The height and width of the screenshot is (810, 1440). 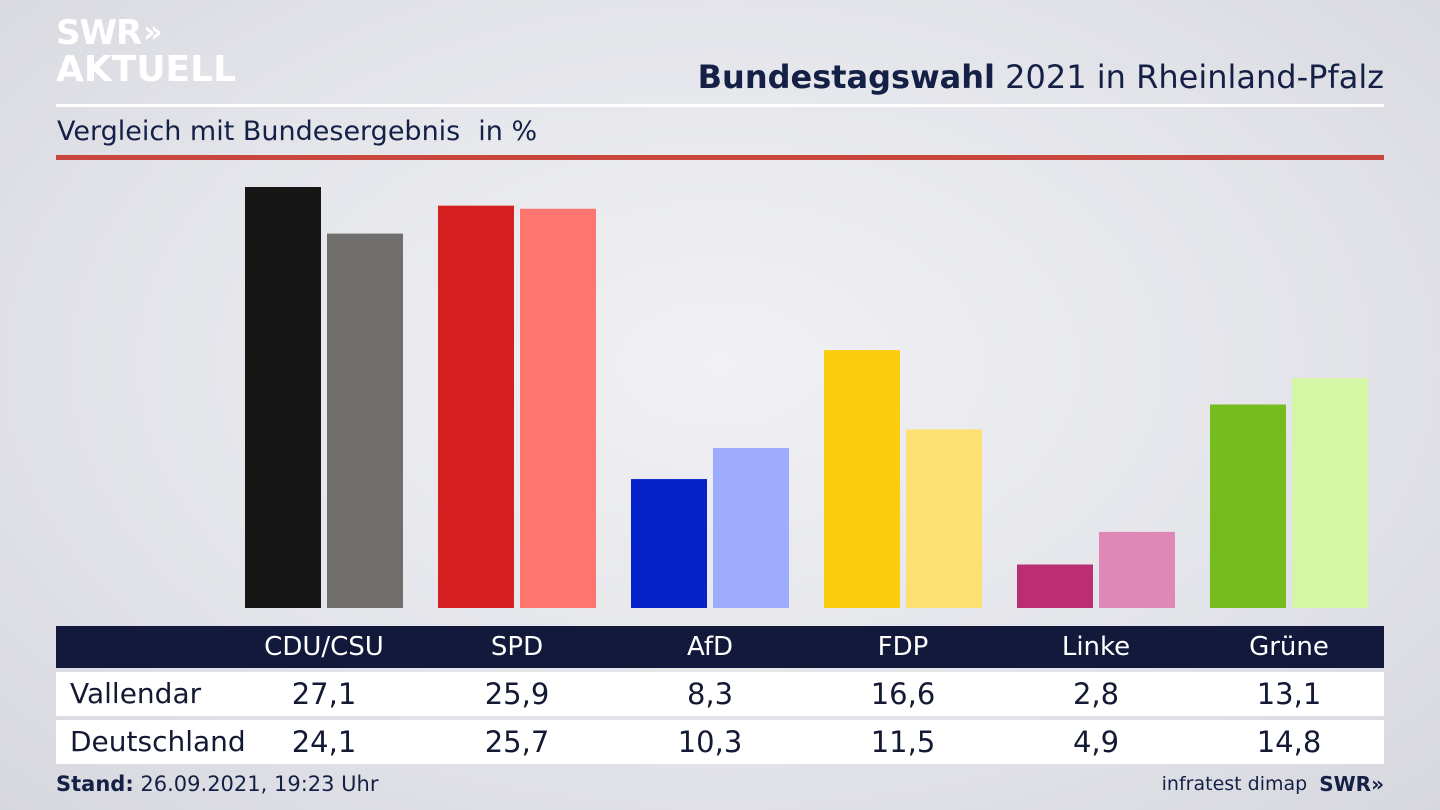 I want to click on logo-aktuell-text: AKTUELL, so click(x=146, y=69).